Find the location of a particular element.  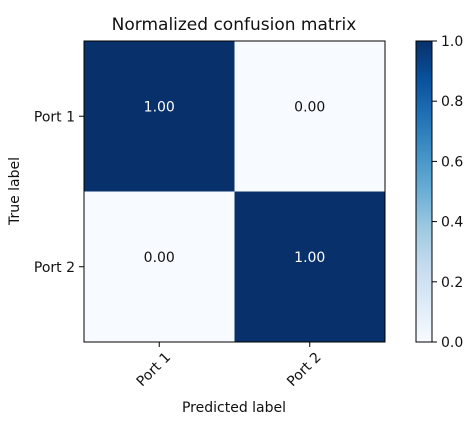

colorbar-tick-label: 1.0 is located at coordinates (452, 42).